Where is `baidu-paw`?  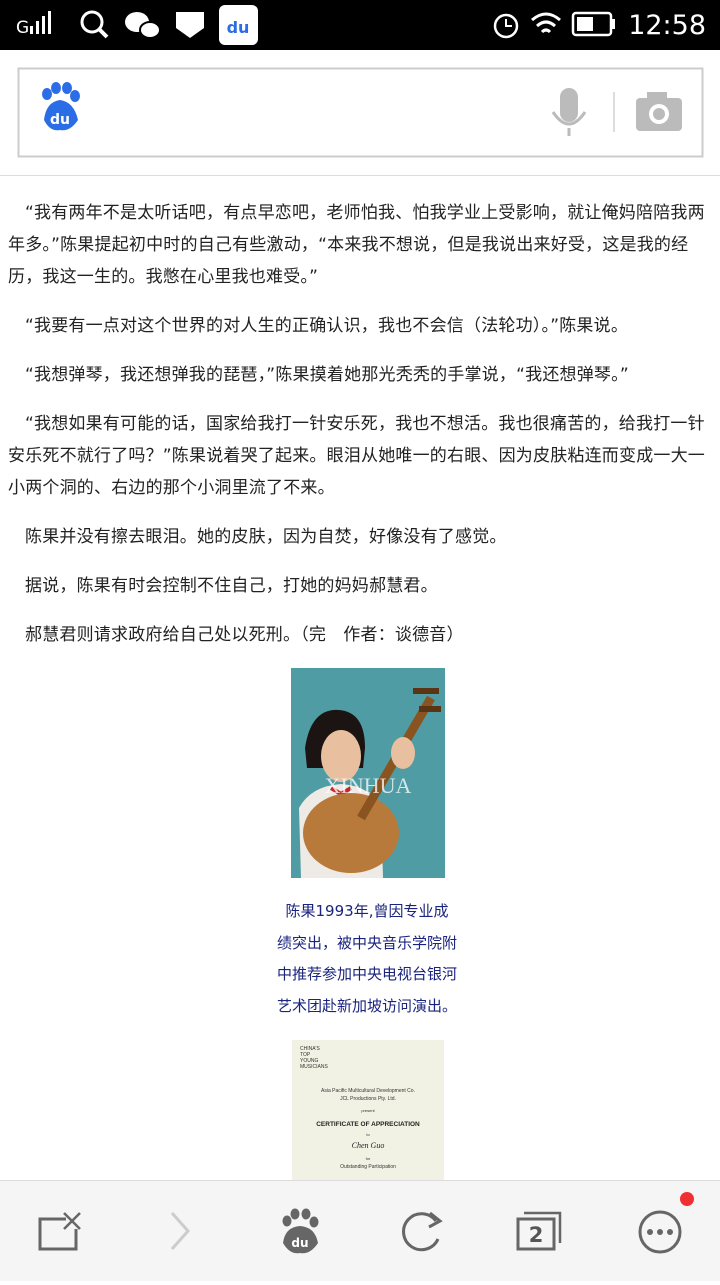
baidu-paw is located at coordinates (61, 106).